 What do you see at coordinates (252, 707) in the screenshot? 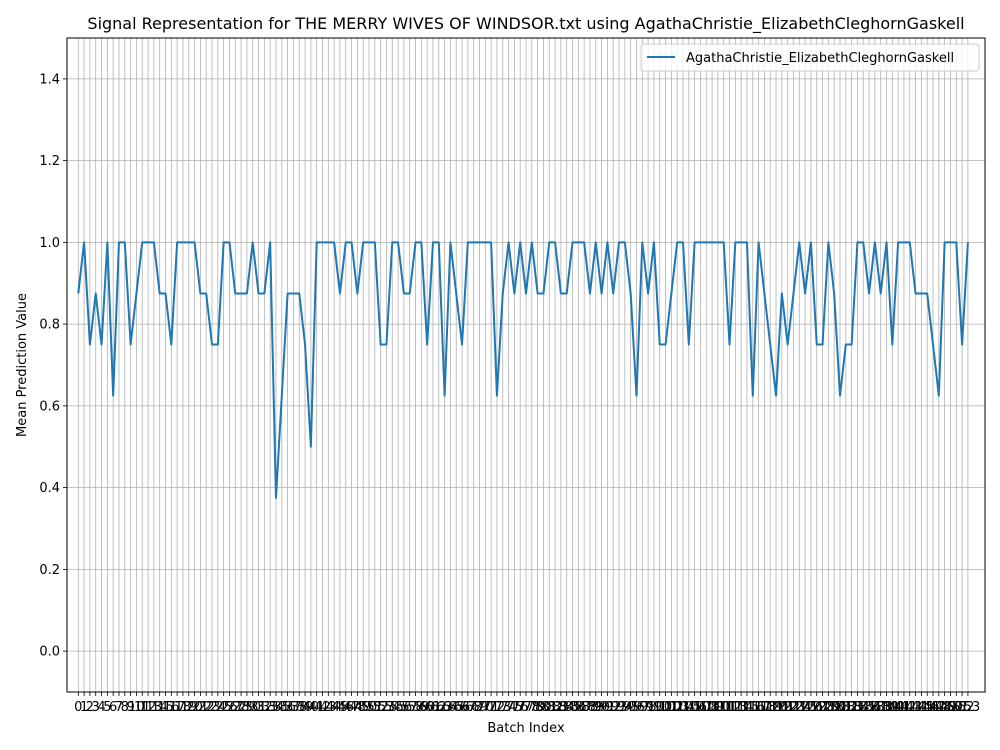
I see `x-tick-label: 30` at bounding box center [252, 707].